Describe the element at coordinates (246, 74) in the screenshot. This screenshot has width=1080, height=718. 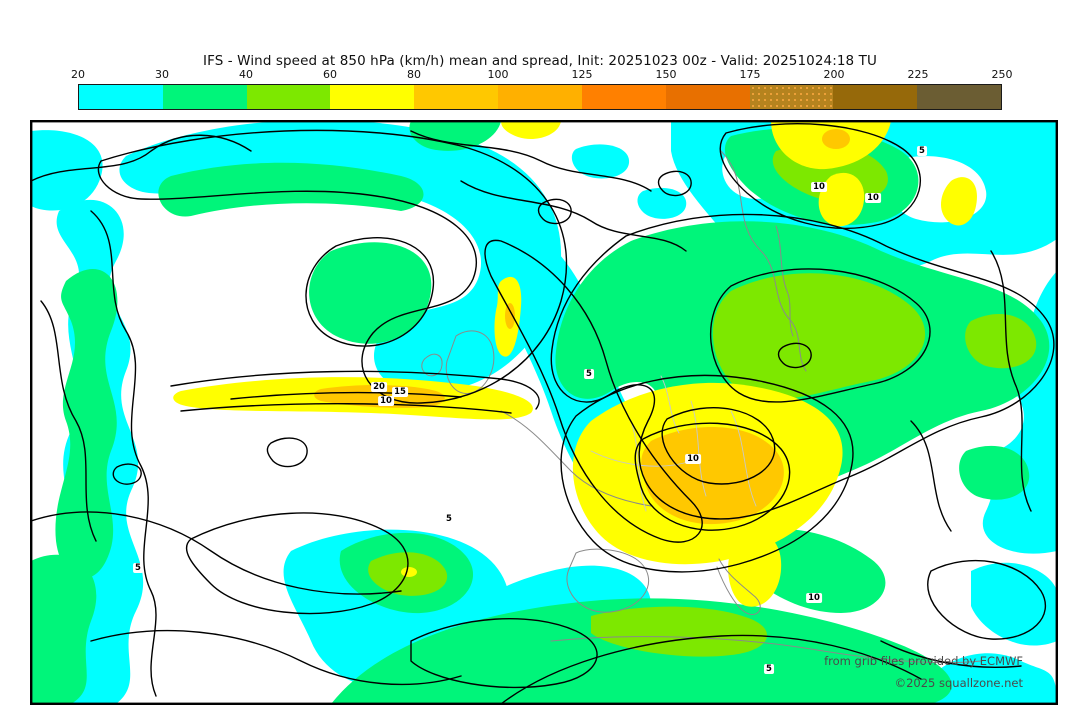
I see `colorbar-tick-40: 40` at that location.